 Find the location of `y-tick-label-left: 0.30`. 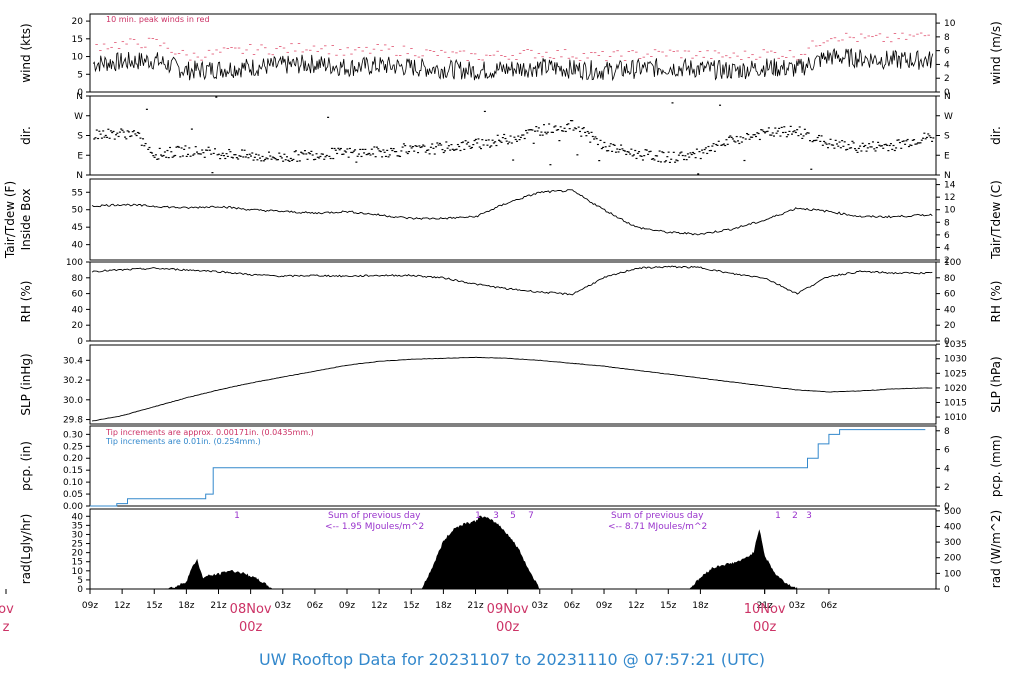

y-tick-label-left: 0.30 is located at coordinates (73, 435).